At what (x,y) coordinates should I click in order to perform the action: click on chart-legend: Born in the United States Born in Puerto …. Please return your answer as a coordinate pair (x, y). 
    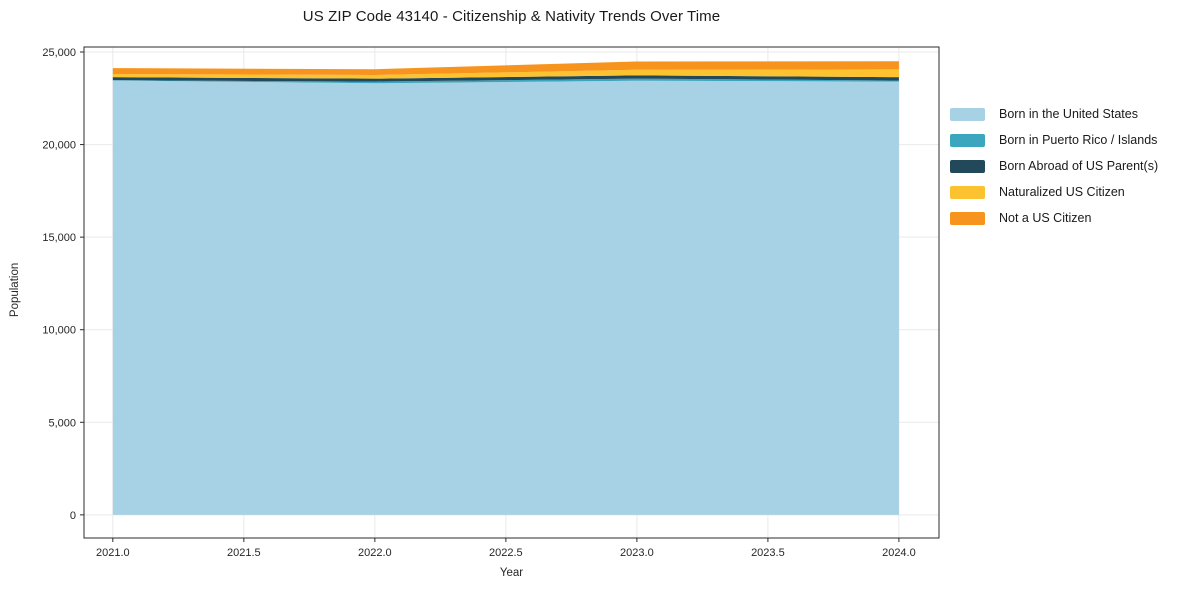
    Looking at the image, I should click on (1054, 166).